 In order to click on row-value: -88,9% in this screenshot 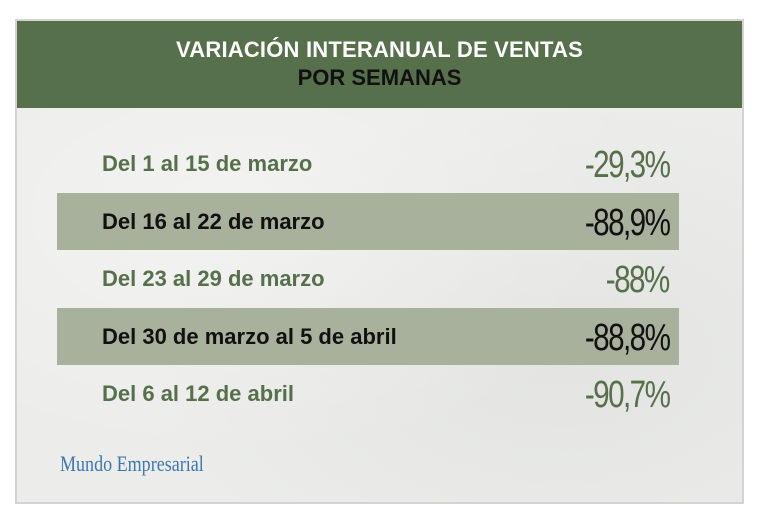, I will do `click(627, 223)`.